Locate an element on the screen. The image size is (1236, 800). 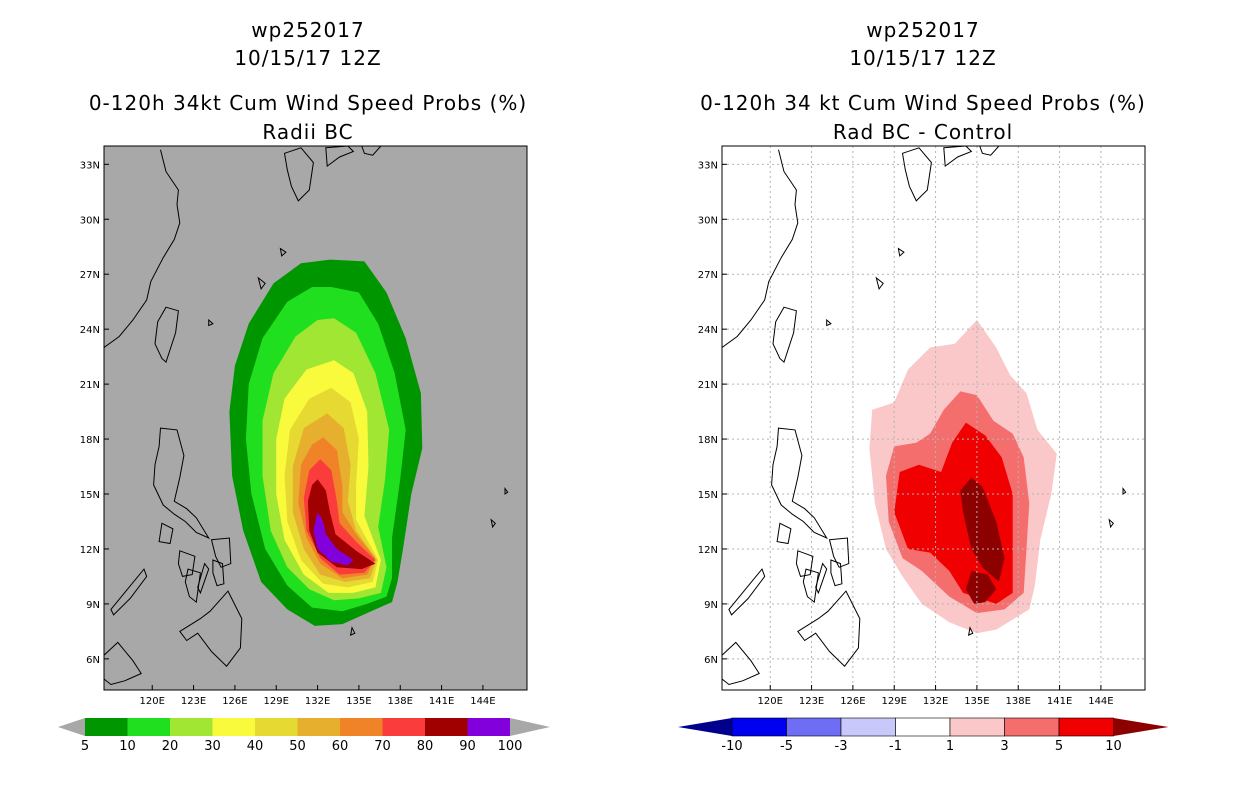
right-colorbar-label: -10 is located at coordinates (731, 746).